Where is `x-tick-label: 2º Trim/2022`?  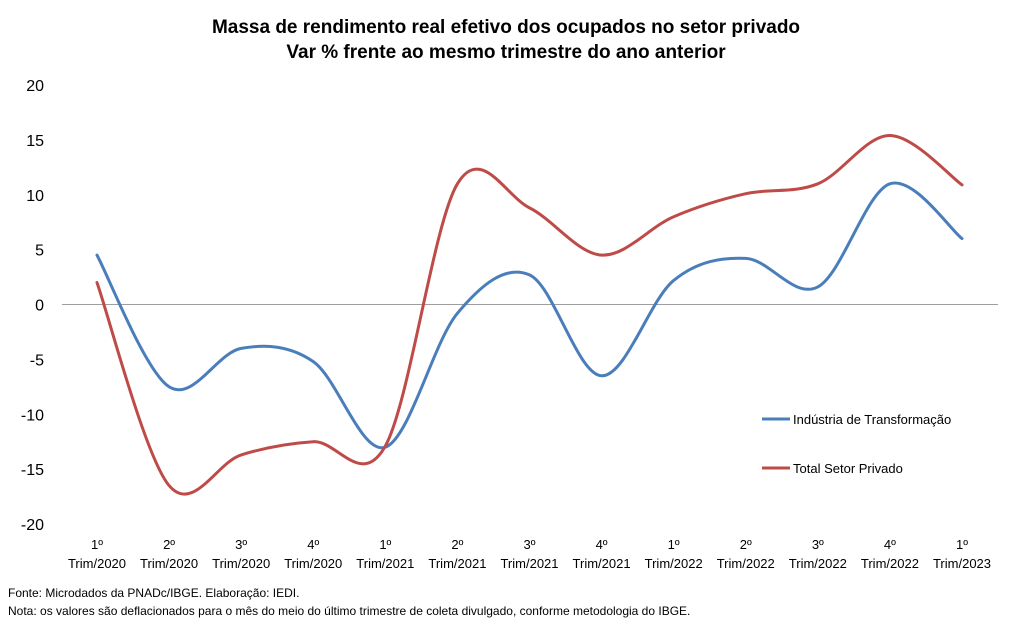
x-tick-label: 2º Trim/2022 is located at coordinates (746, 554).